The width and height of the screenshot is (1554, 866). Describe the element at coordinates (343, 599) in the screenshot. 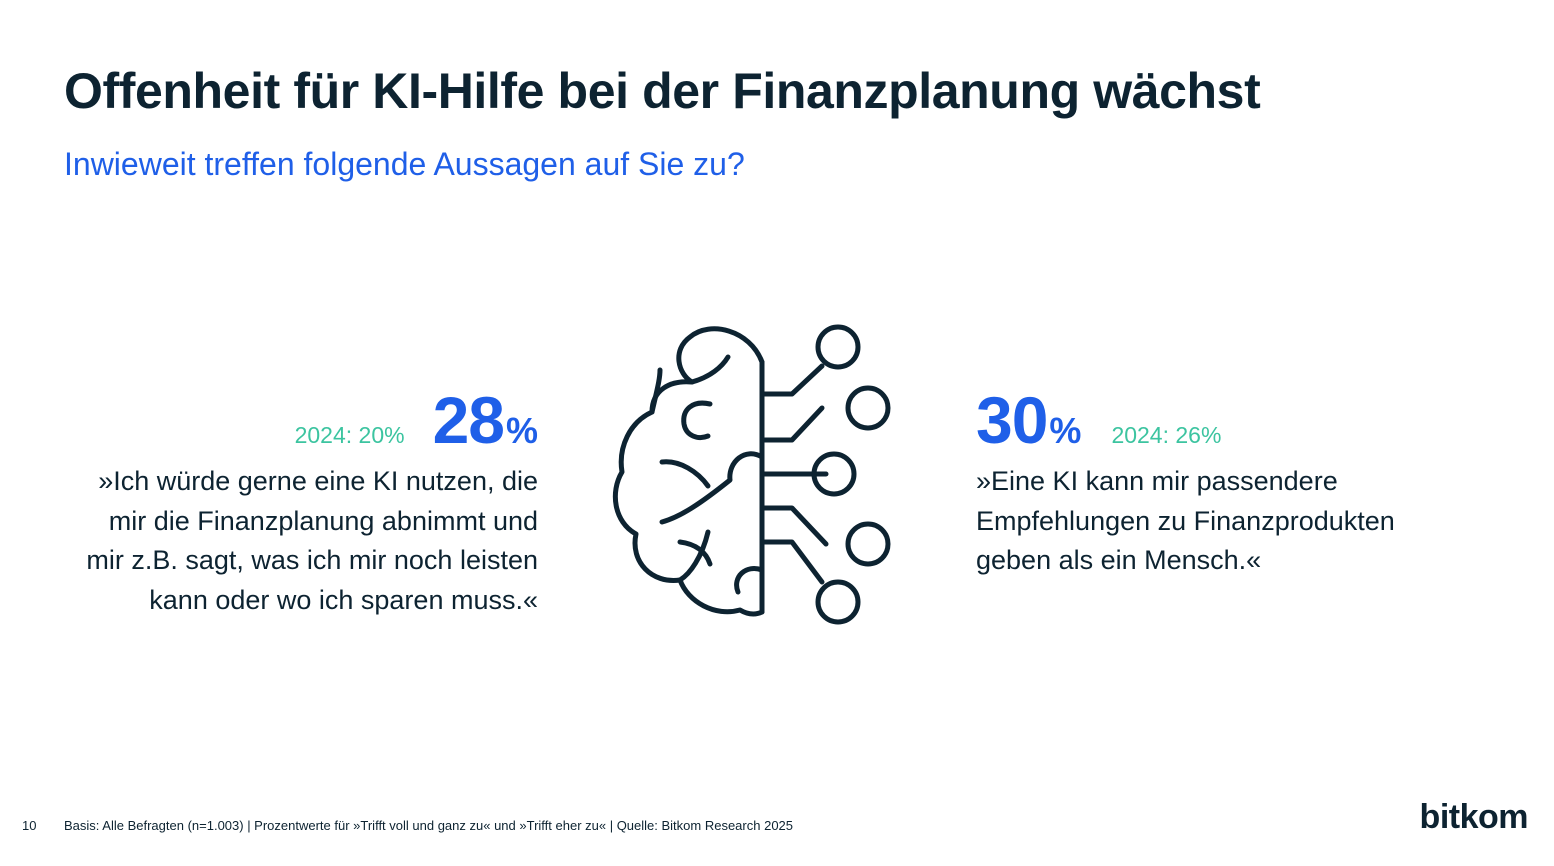

I see `statement-left-line: kann oder wo ich sparen muss.«` at that location.